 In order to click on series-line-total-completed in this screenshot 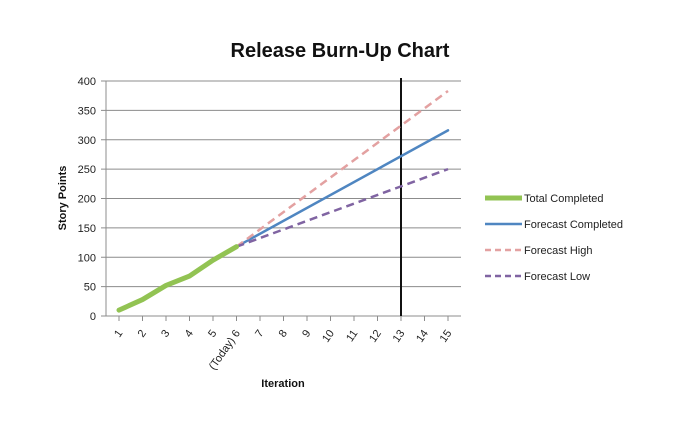, I will do `click(177, 278)`.